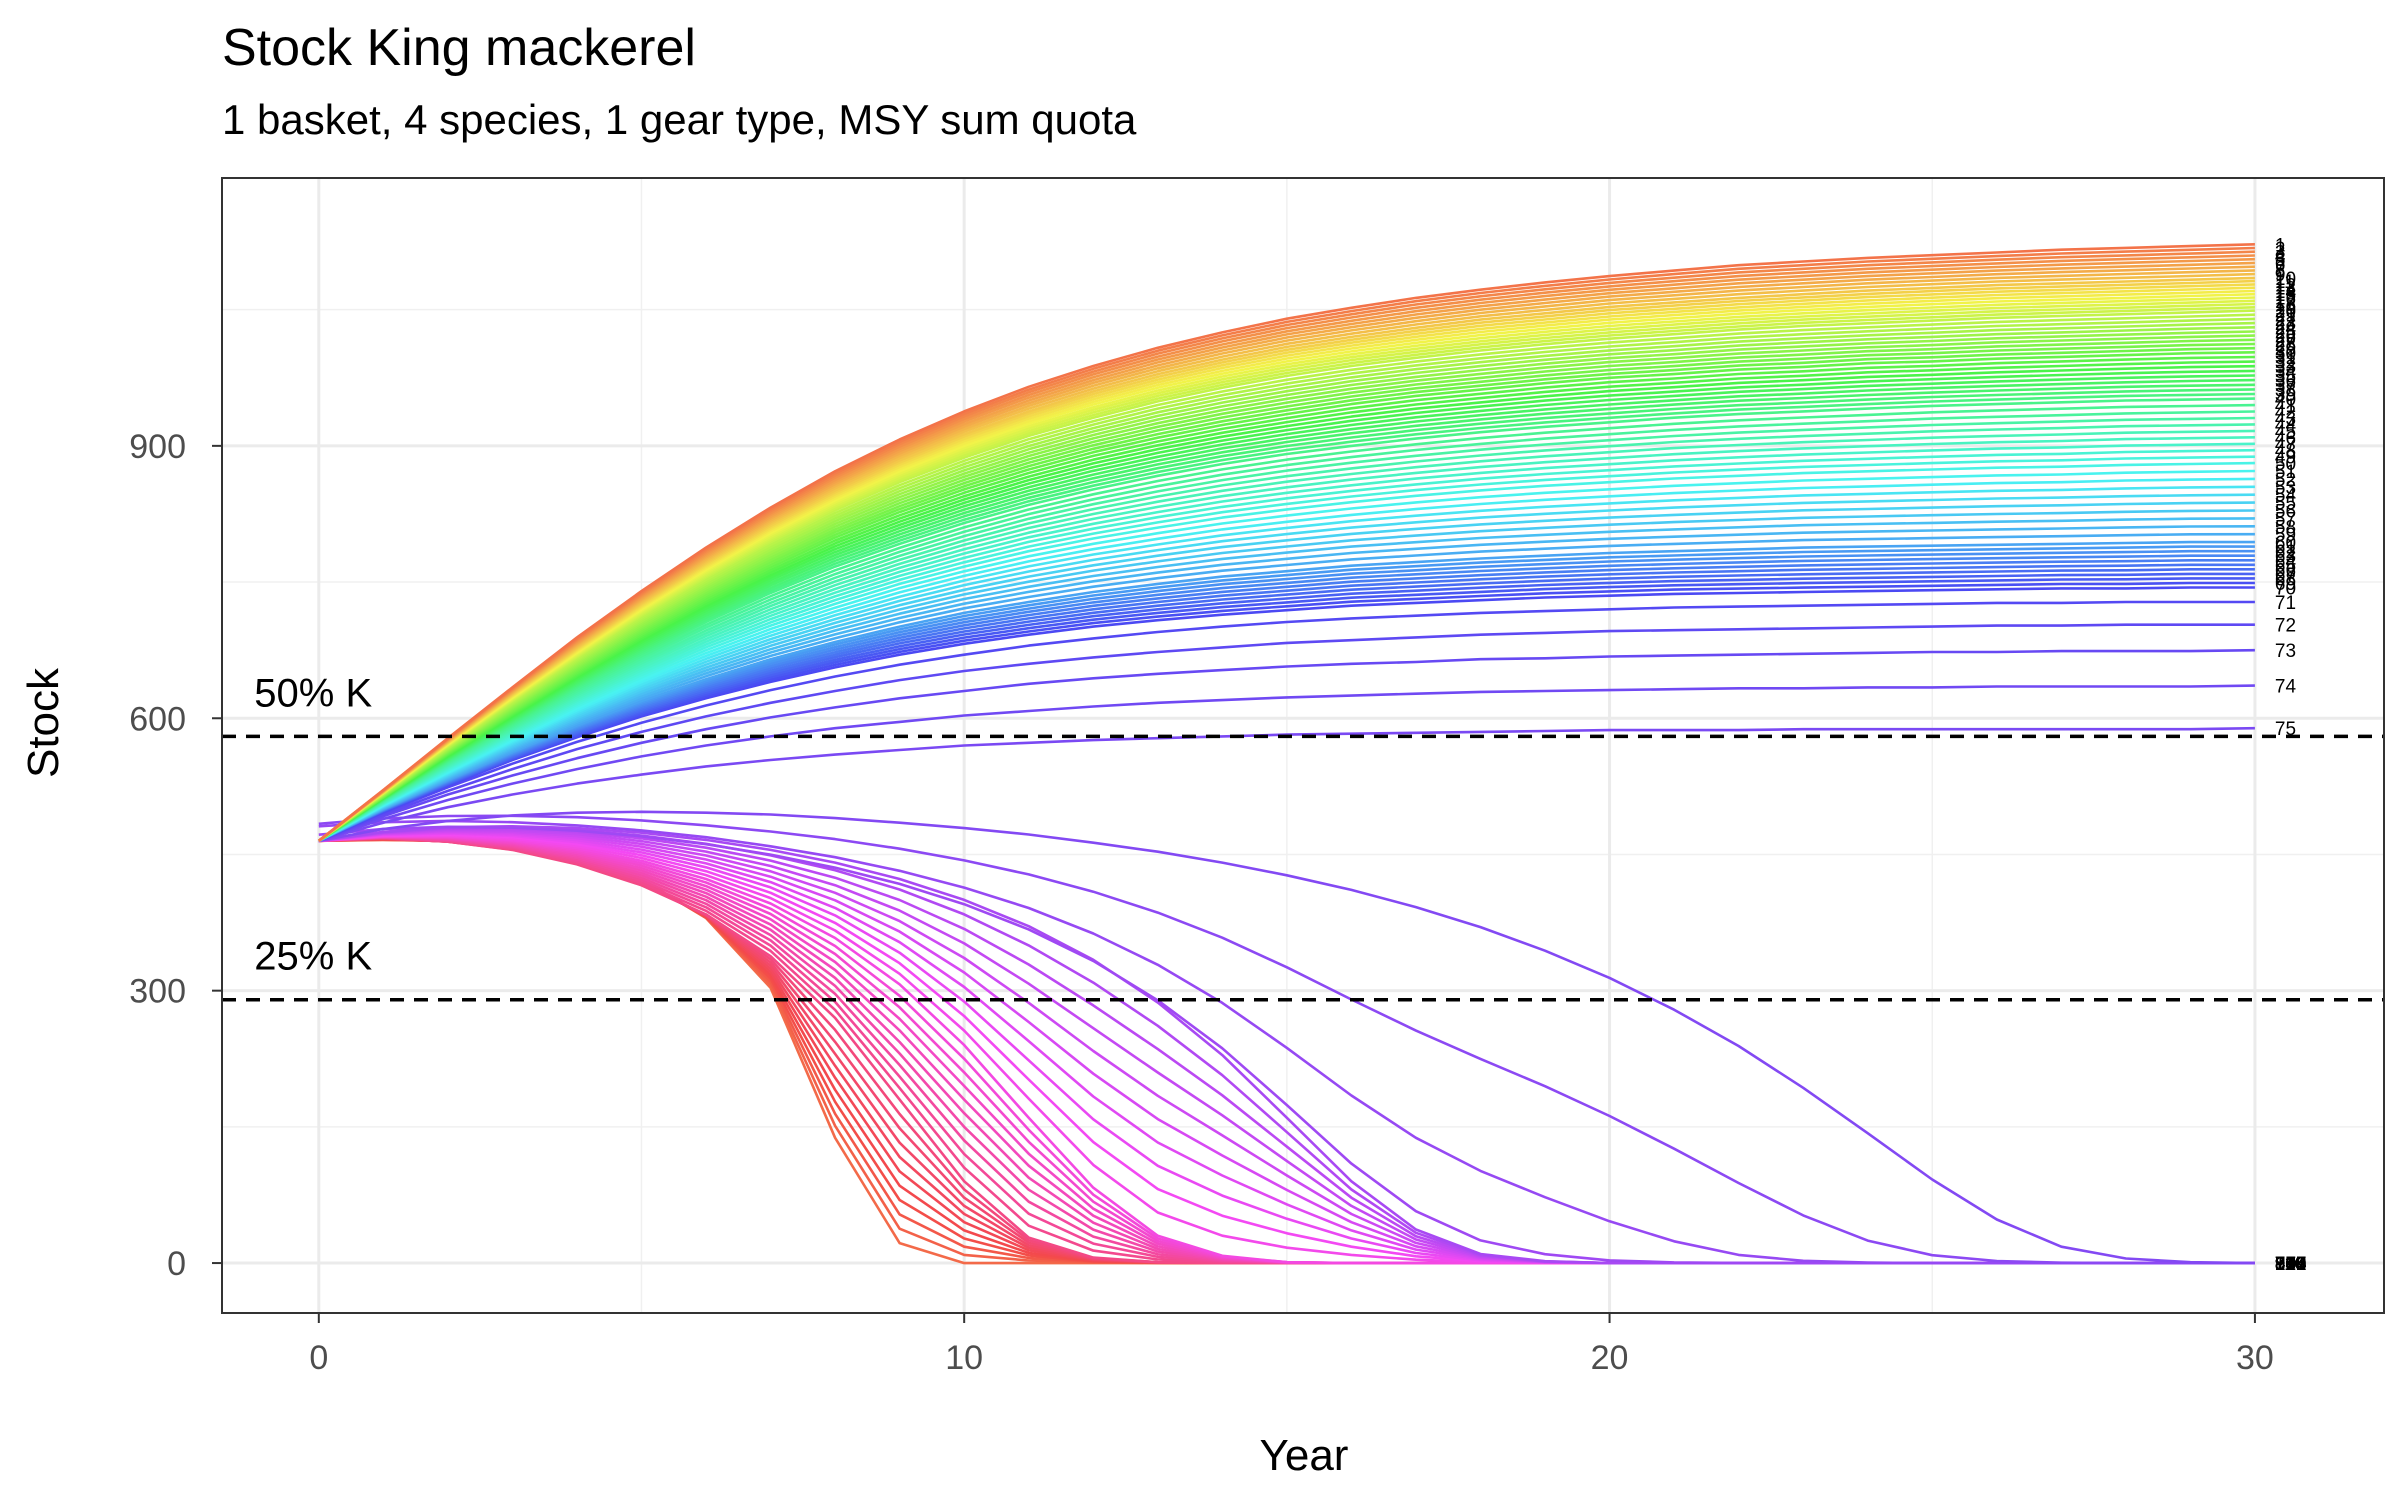 The image size is (2400, 1500). I want to click on series-end-label: 49, so click(2285, 458).